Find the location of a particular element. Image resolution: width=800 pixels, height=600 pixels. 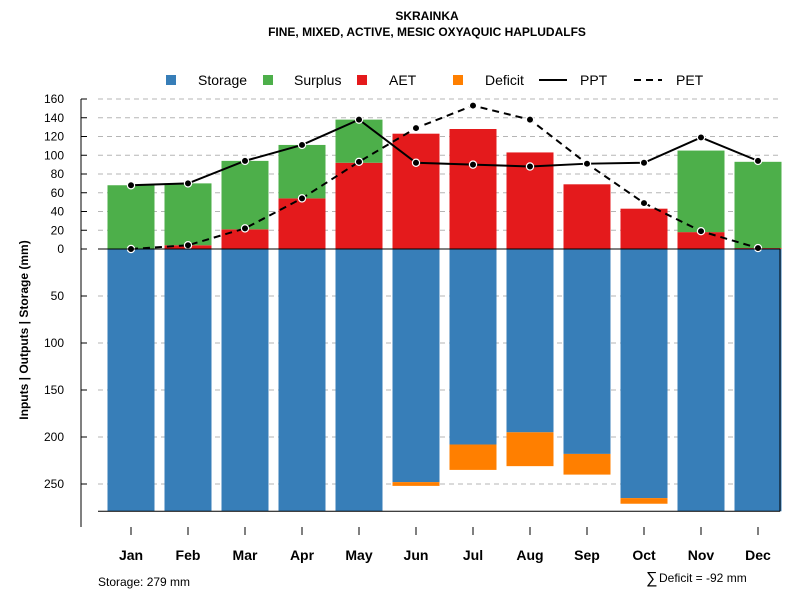

deficit-bar-sep is located at coordinates (587, 464).